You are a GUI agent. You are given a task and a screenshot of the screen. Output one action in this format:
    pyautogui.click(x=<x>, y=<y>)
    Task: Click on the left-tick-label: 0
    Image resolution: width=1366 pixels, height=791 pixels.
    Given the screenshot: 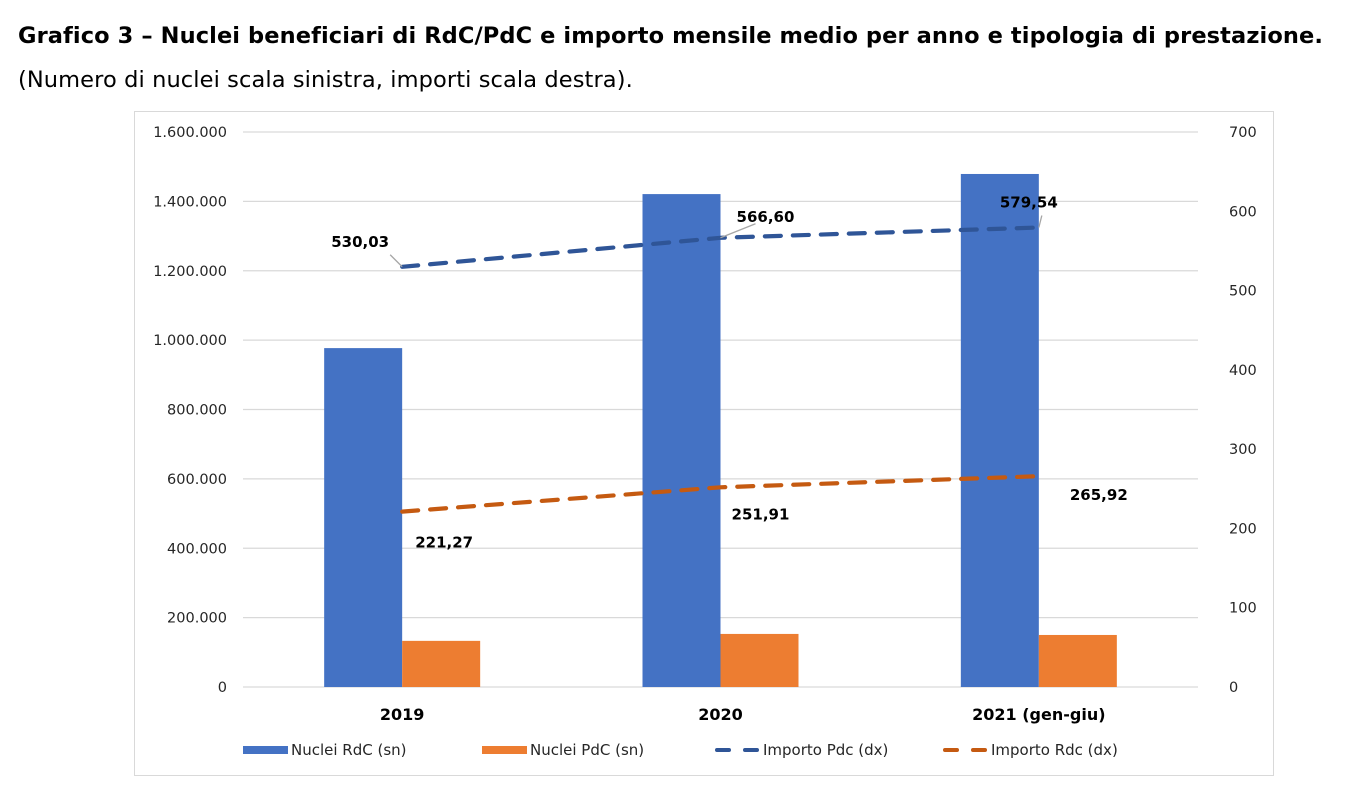 What is the action you would take?
    pyautogui.click(x=222, y=688)
    